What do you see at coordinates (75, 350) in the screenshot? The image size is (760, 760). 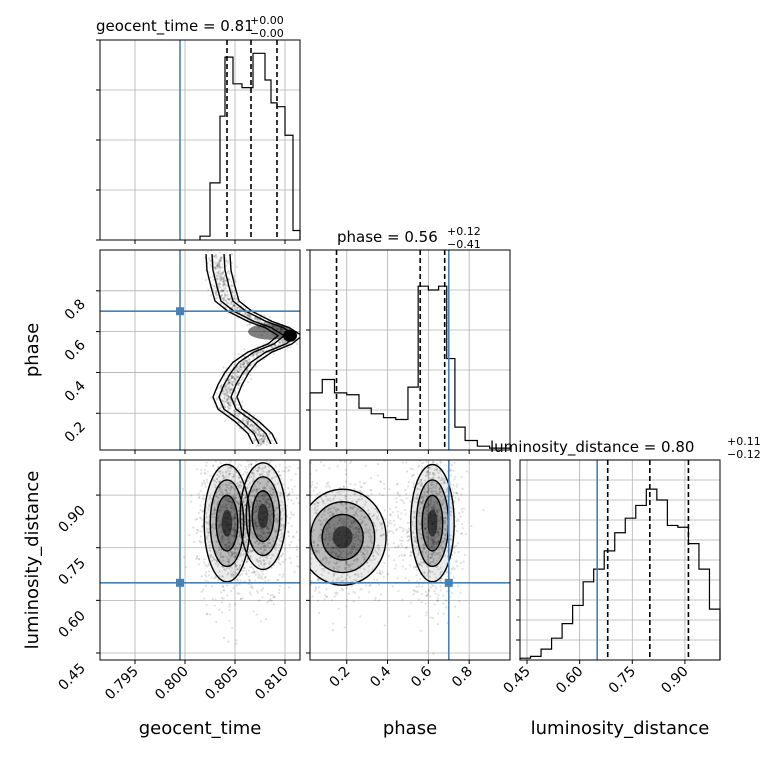 I see `y-tick-label: 0.6` at bounding box center [75, 350].